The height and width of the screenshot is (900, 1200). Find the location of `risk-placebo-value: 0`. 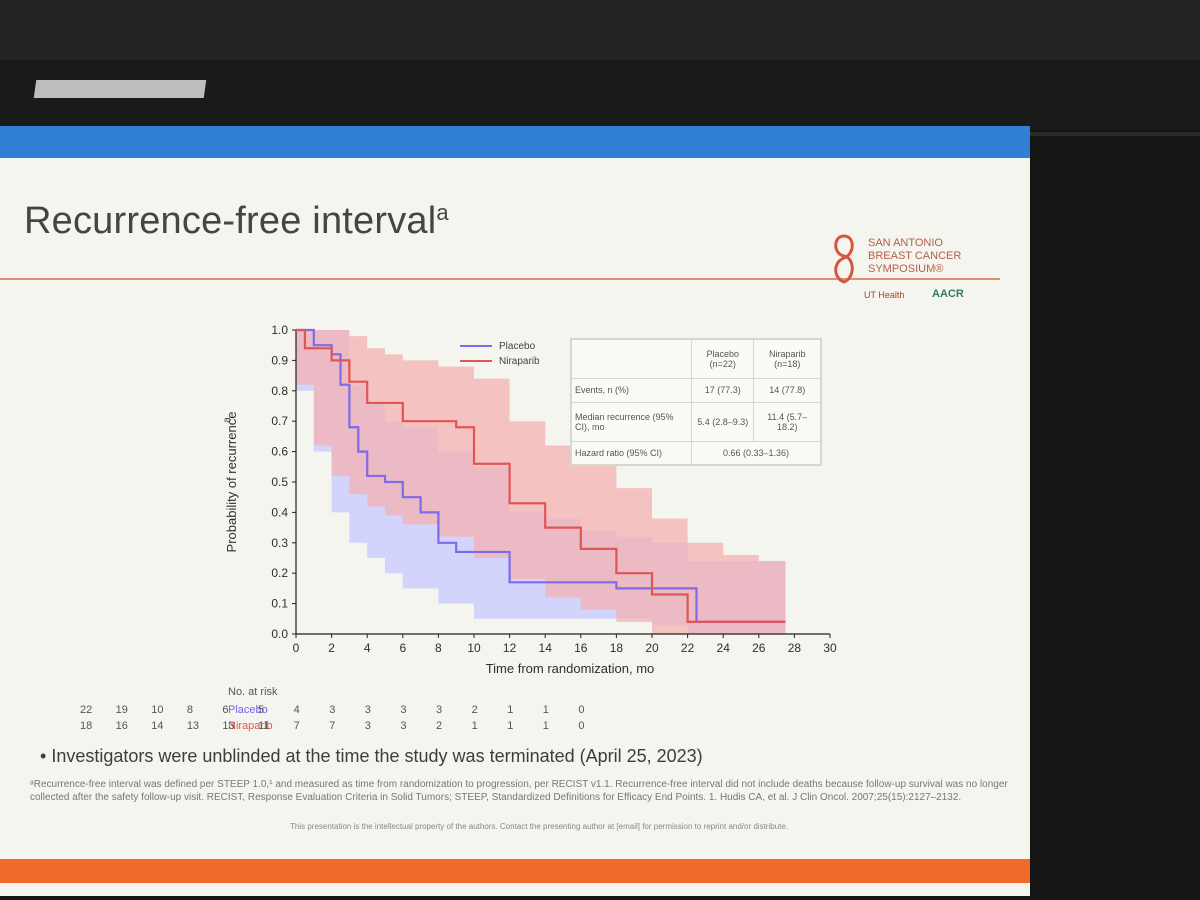

risk-placebo-value: 0 is located at coordinates (581, 710).